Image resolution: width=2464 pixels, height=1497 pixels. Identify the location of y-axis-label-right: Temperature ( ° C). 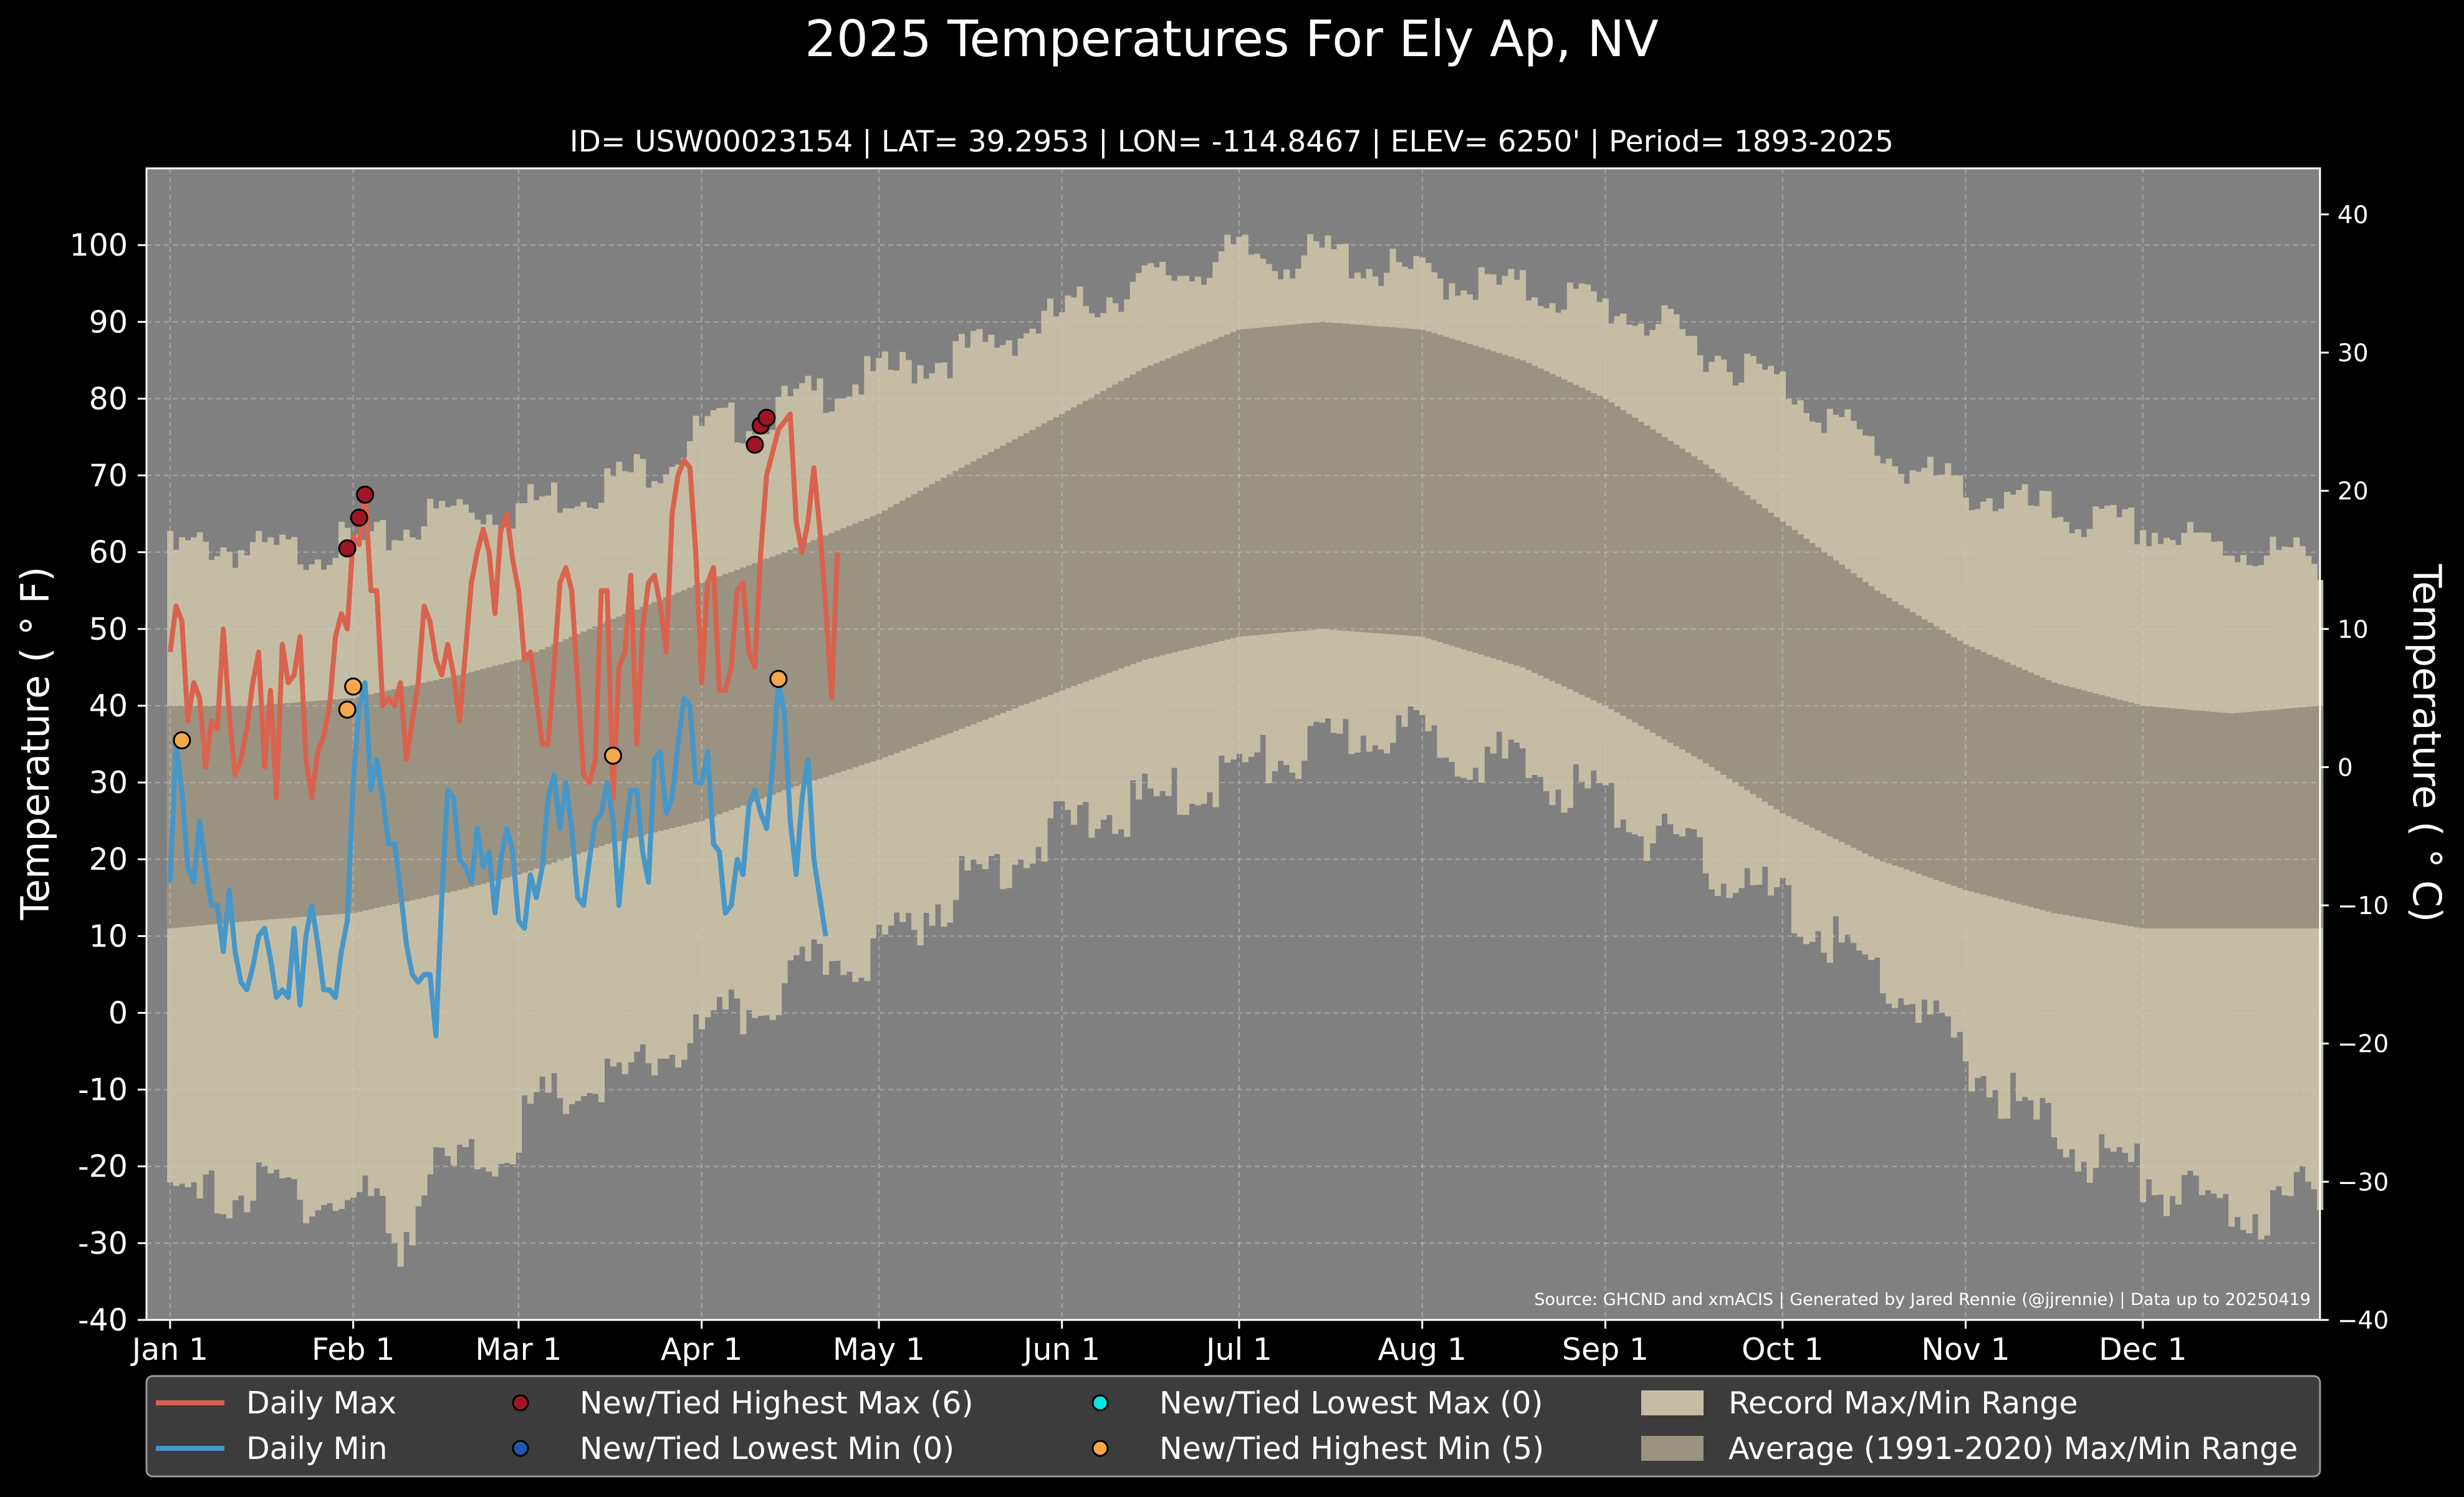
(2427, 743).